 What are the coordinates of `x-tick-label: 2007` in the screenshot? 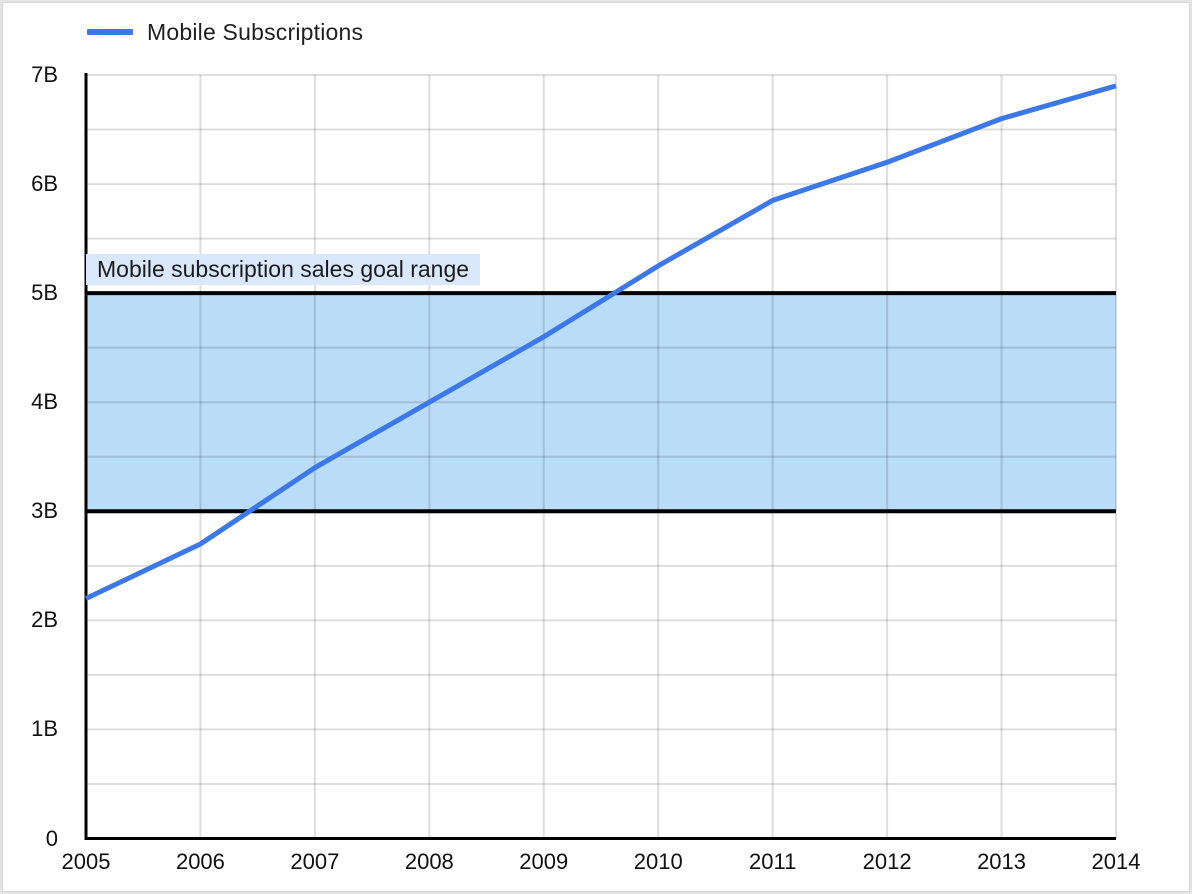 It's located at (315, 861).